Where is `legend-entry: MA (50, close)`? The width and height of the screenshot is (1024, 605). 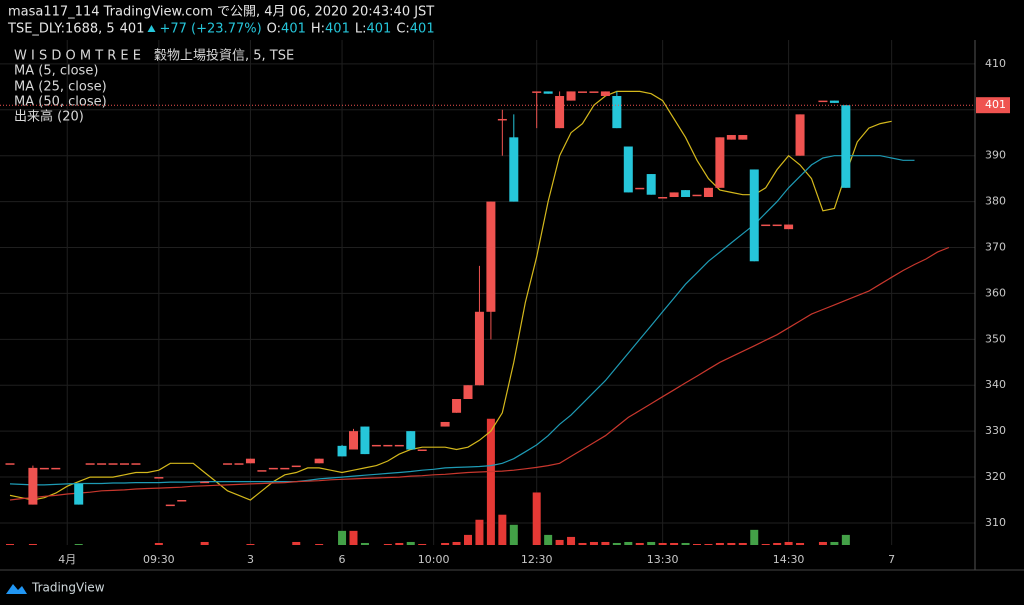
legend-entry: MA (50, close) is located at coordinates (60, 102).